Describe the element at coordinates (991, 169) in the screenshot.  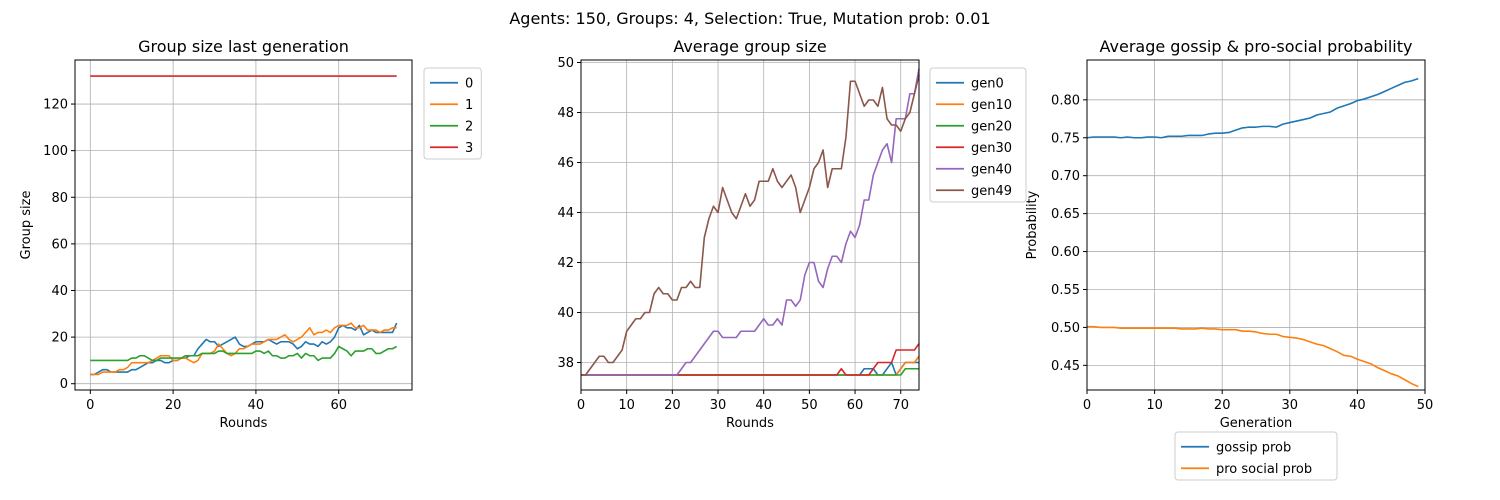
I see `legend-entry-label: gen40` at that location.